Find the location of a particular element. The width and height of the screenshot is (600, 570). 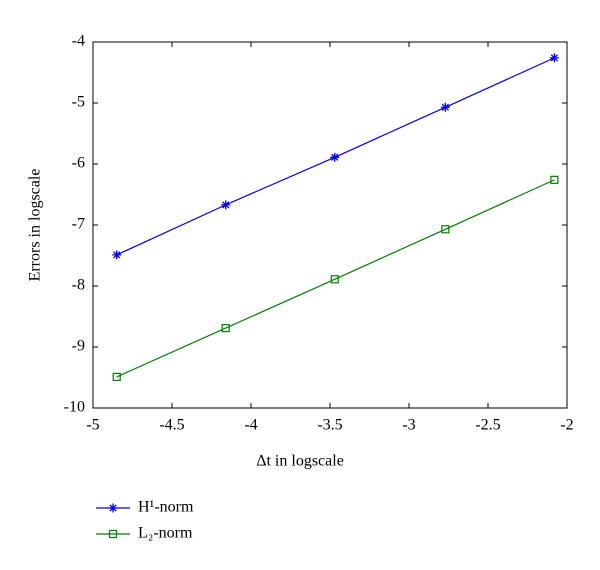

legend-label: H¹-norm is located at coordinates (166, 507).